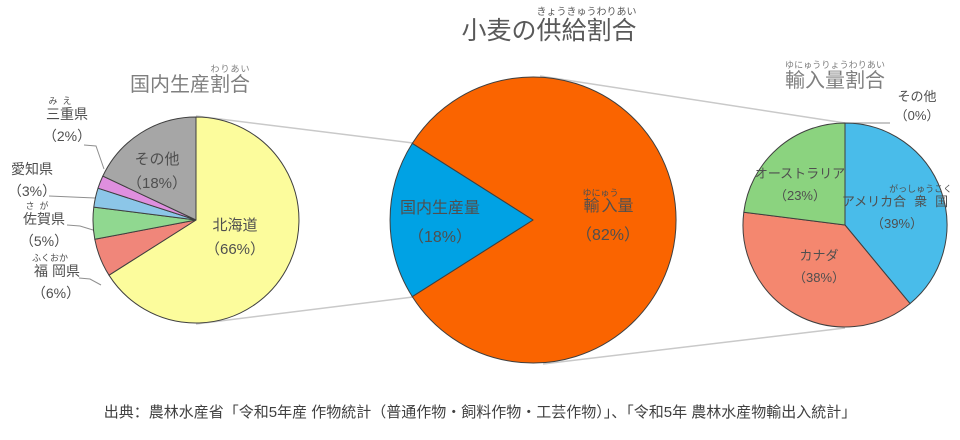 The image size is (960, 440). I want to click on pie-slice-アメリカ合衆国, so click(896, 213).